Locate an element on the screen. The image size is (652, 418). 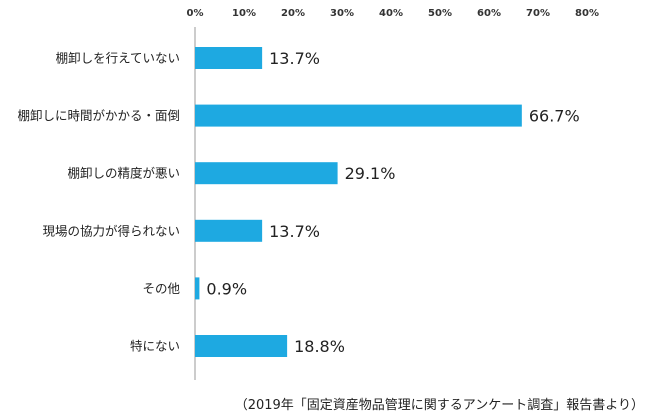
category-label: 現場の協力が得られない is located at coordinates (111, 230).